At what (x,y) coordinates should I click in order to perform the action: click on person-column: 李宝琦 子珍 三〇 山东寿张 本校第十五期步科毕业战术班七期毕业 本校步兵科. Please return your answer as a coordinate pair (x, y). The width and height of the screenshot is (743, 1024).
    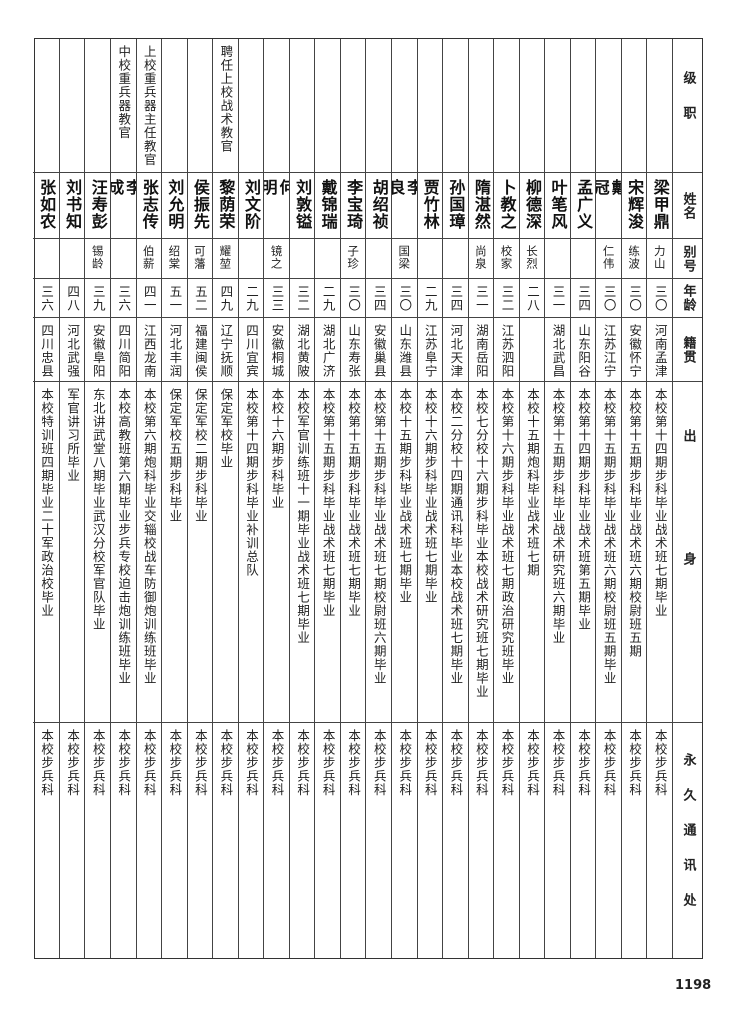
    Looking at the image, I should click on (352, 498).